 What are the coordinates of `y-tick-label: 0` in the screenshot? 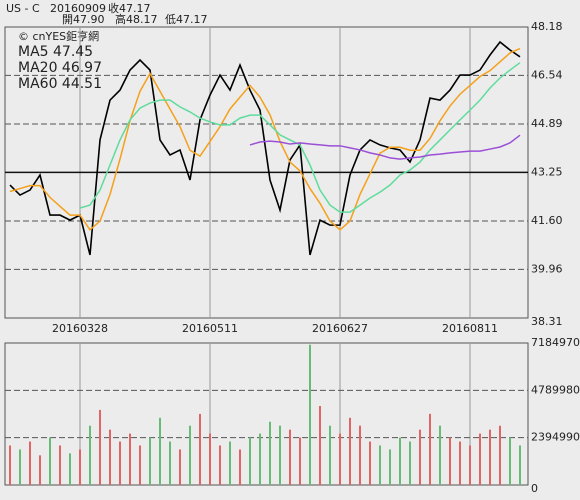 It's located at (534, 488).